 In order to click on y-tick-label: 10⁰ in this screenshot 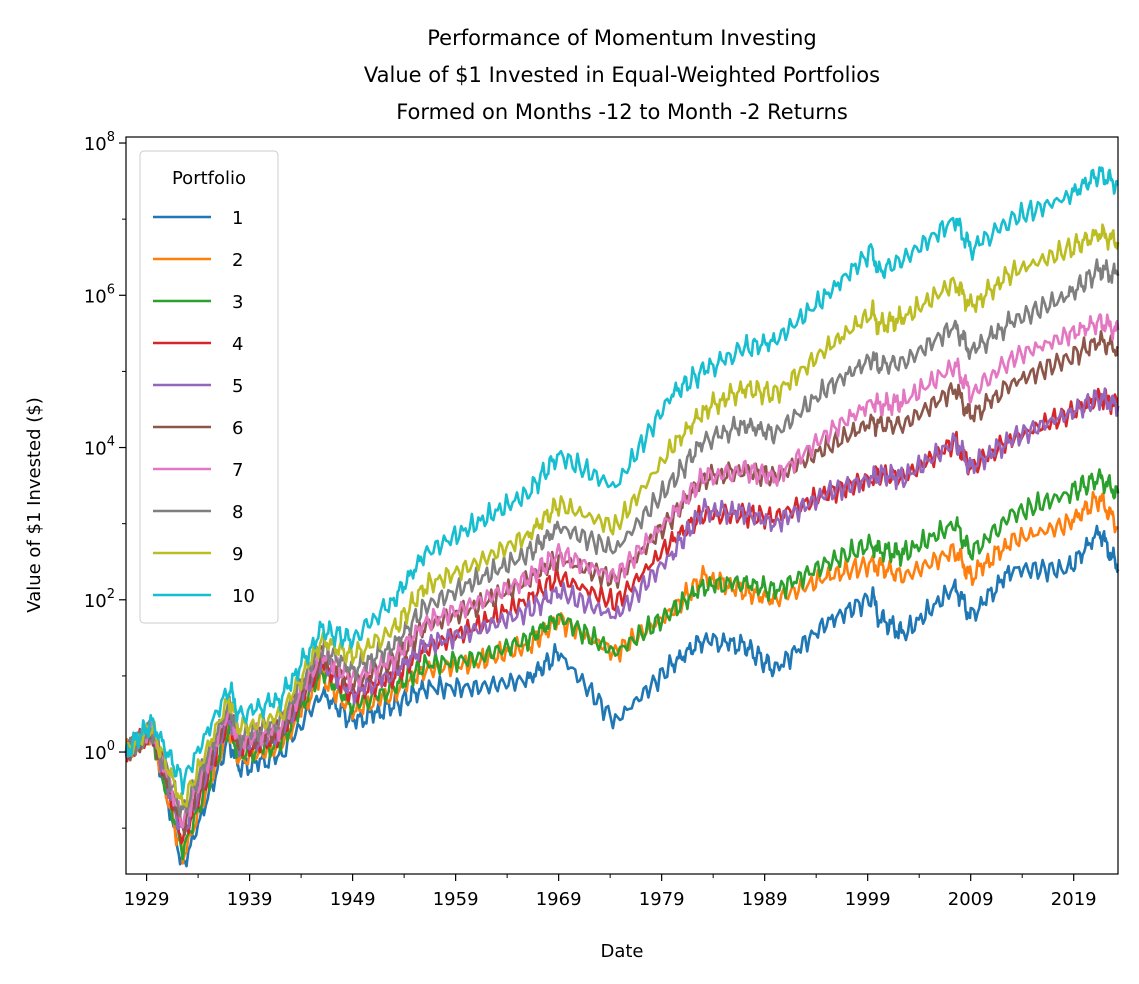, I will do `click(99, 751)`.